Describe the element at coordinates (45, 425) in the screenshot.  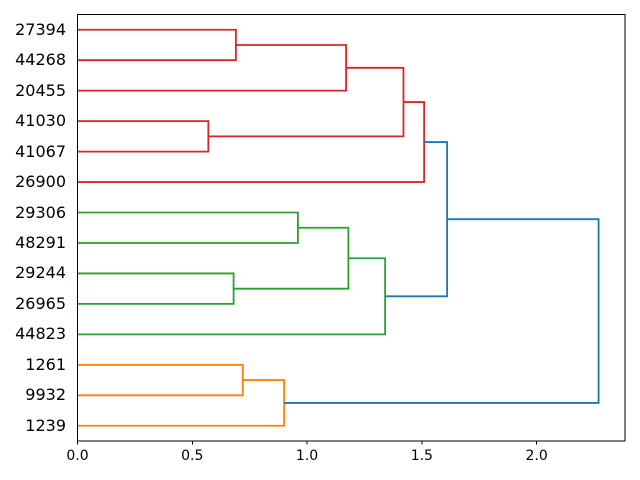
I see `leaf-label-1239: 1239` at that location.